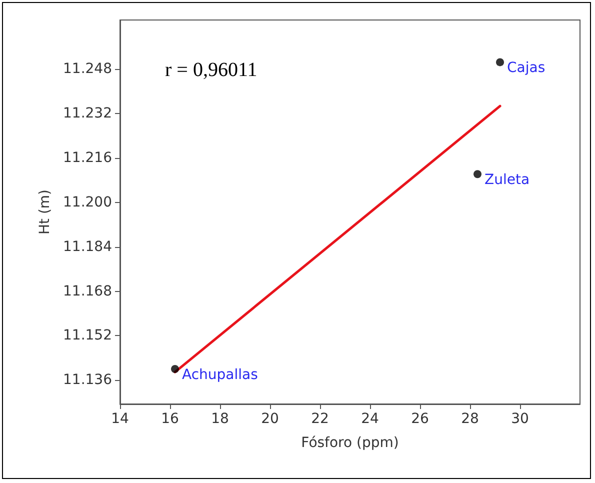  Describe the element at coordinates (87, 158) in the screenshot. I see `y-tick-label: 11.216` at that location.